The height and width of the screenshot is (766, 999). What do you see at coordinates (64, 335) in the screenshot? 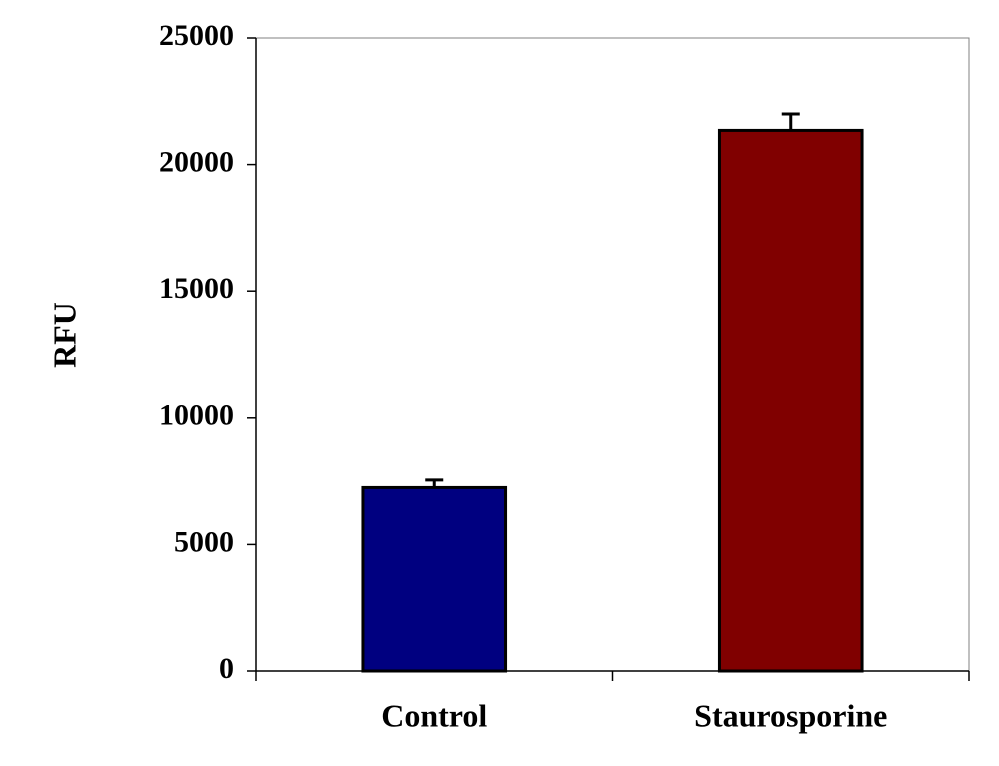
I see `y-axis-label: RFU` at bounding box center [64, 335].